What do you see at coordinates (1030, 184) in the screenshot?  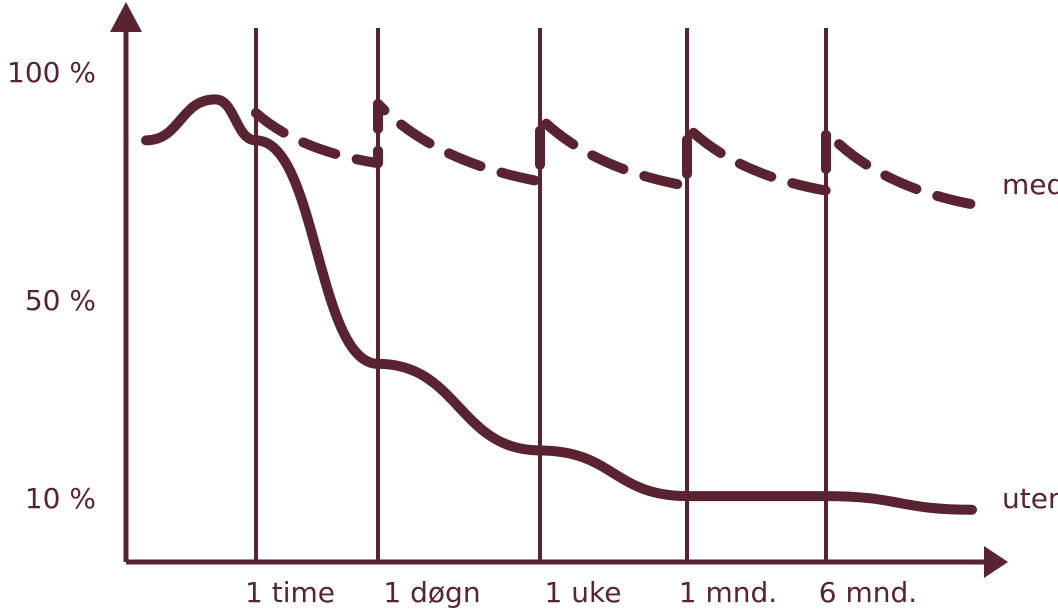 I see `series-label-med: med` at bounding box center [1030, 184].